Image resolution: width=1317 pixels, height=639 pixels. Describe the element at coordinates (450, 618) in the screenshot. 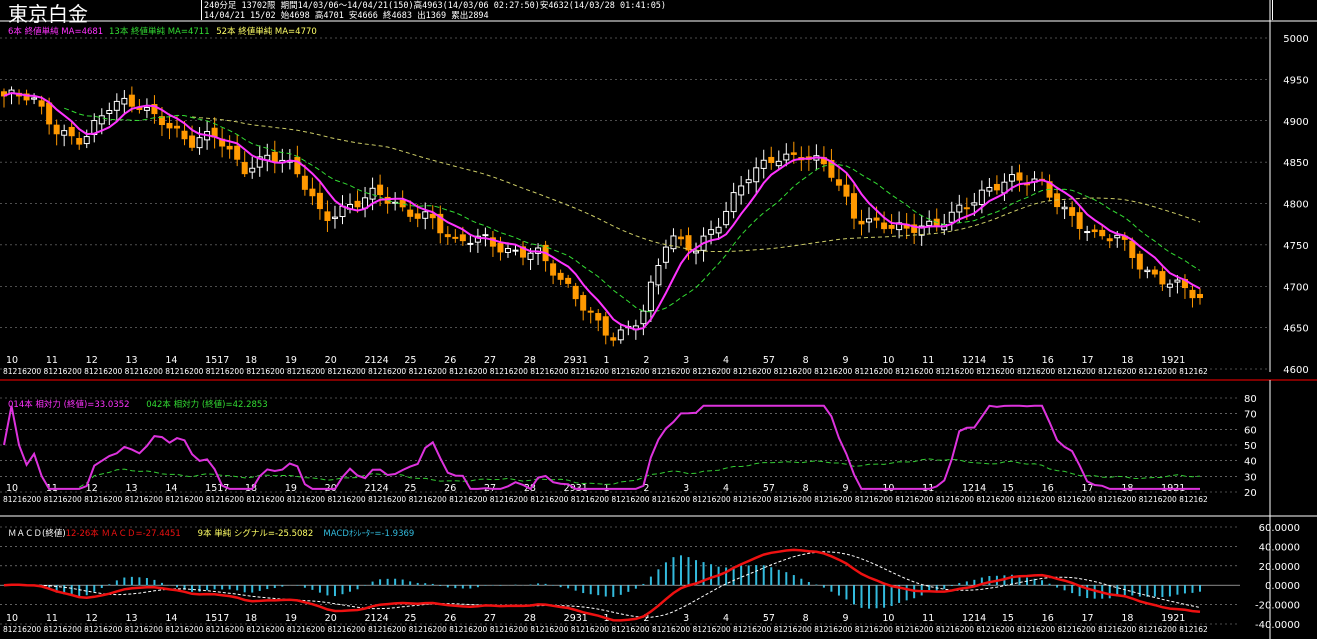

I see `date-label: 26` at that location.